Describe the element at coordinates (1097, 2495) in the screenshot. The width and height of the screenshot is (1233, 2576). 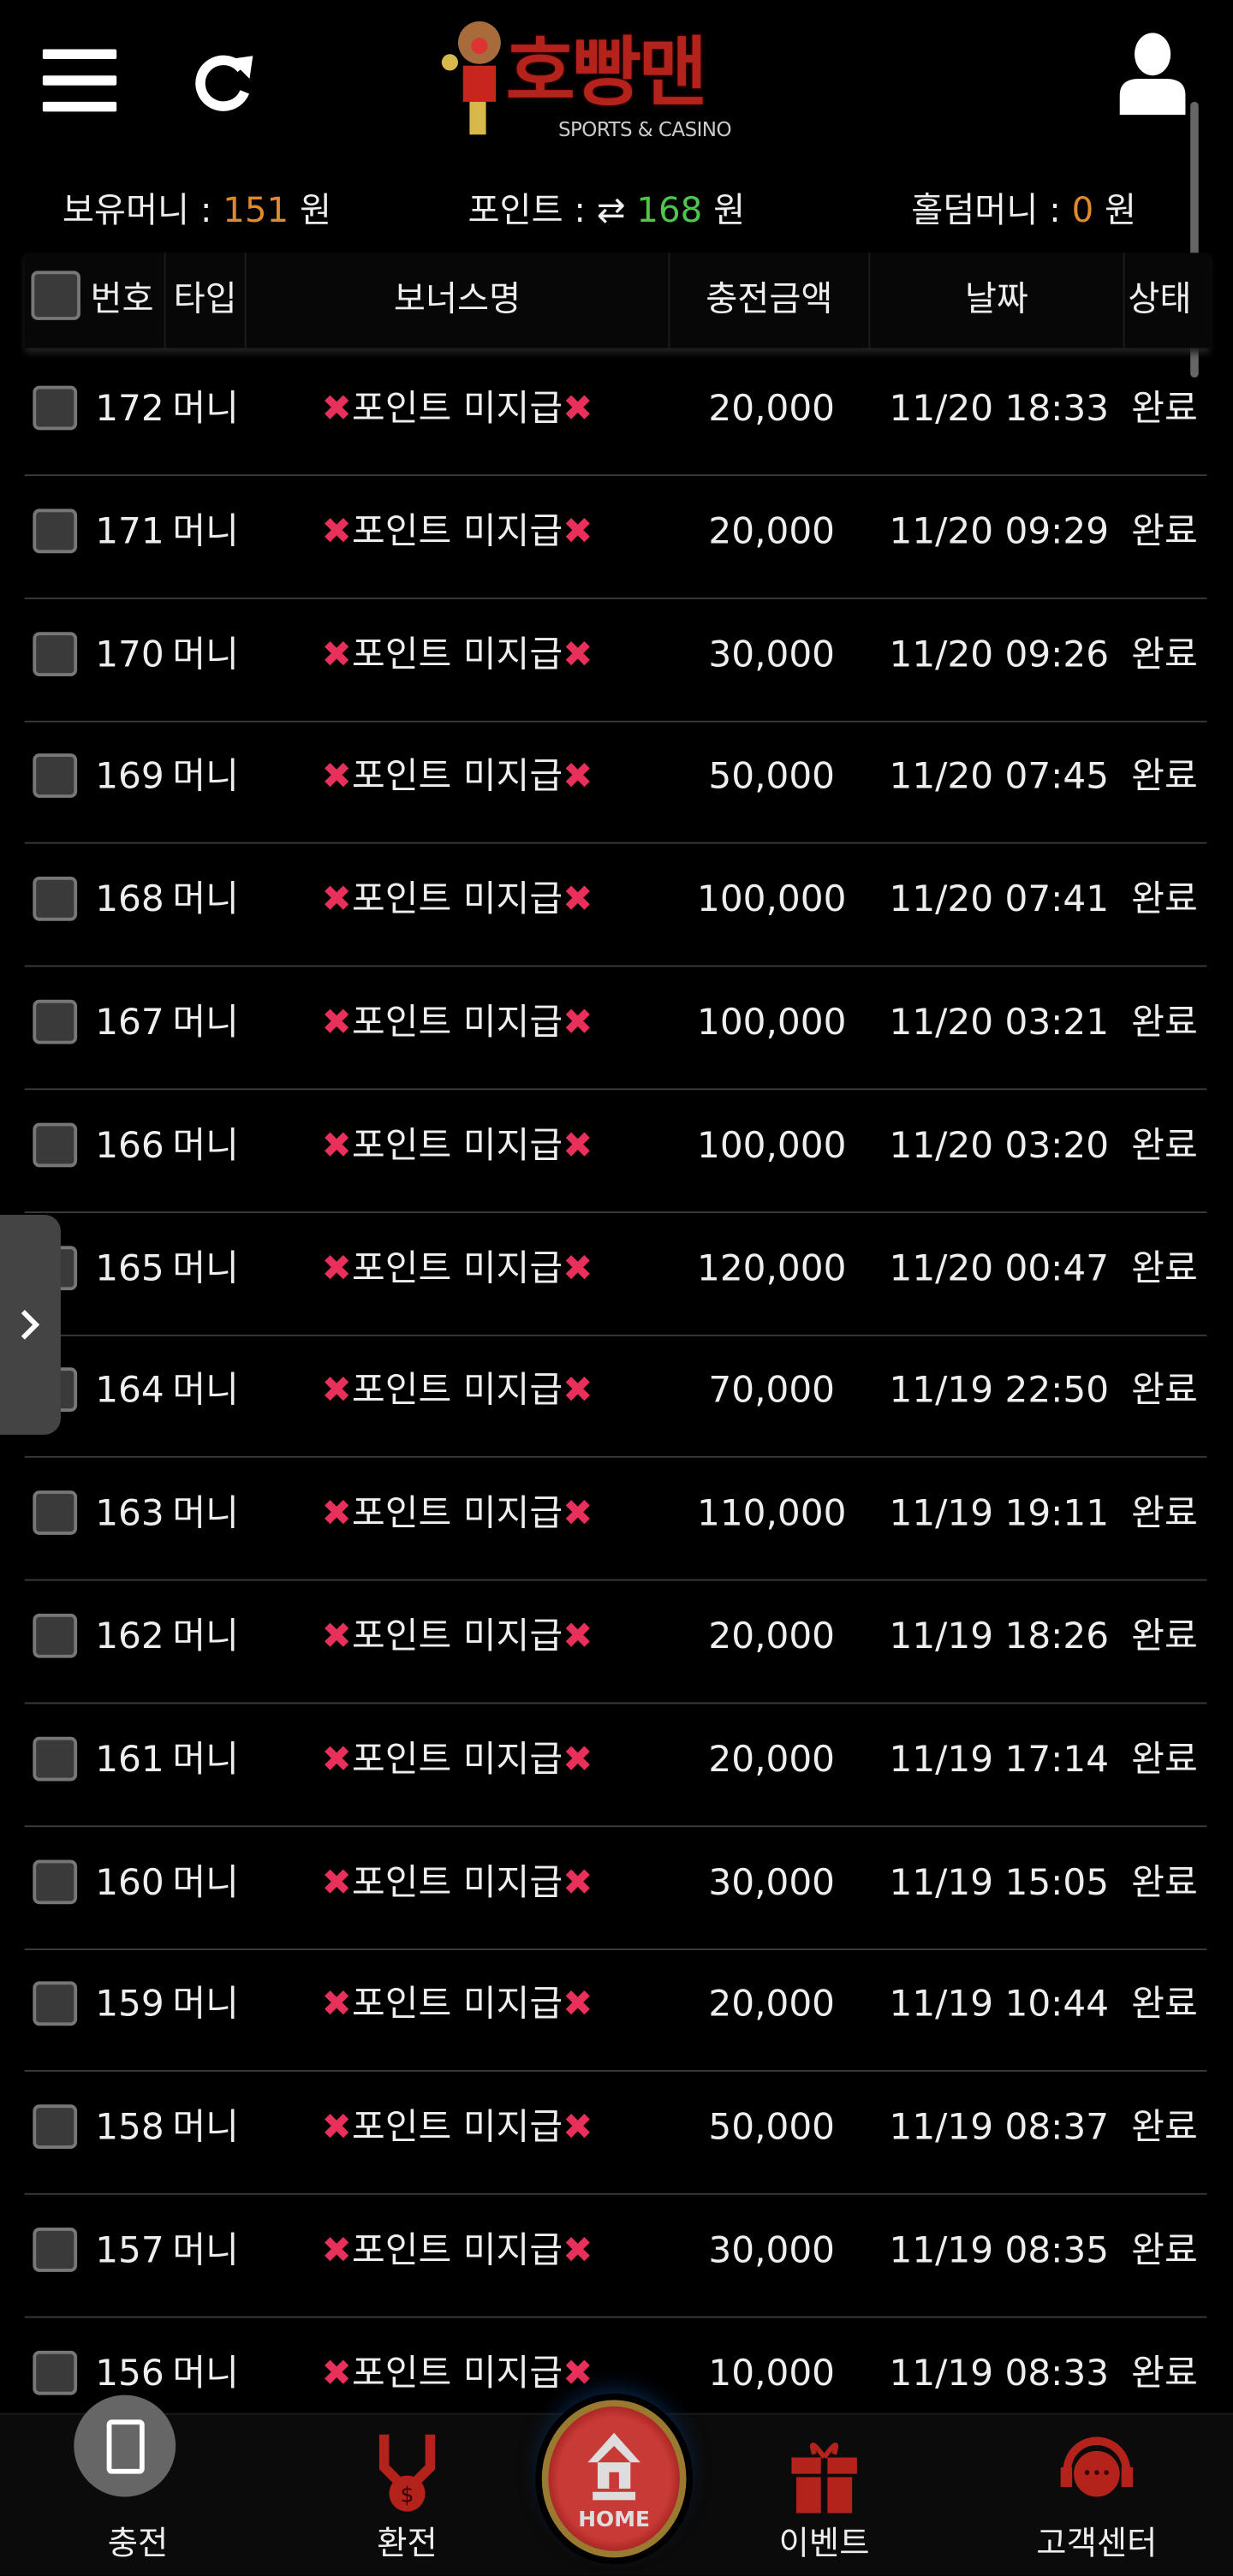
I see `nav-support: ••• 고객센터` at that location.